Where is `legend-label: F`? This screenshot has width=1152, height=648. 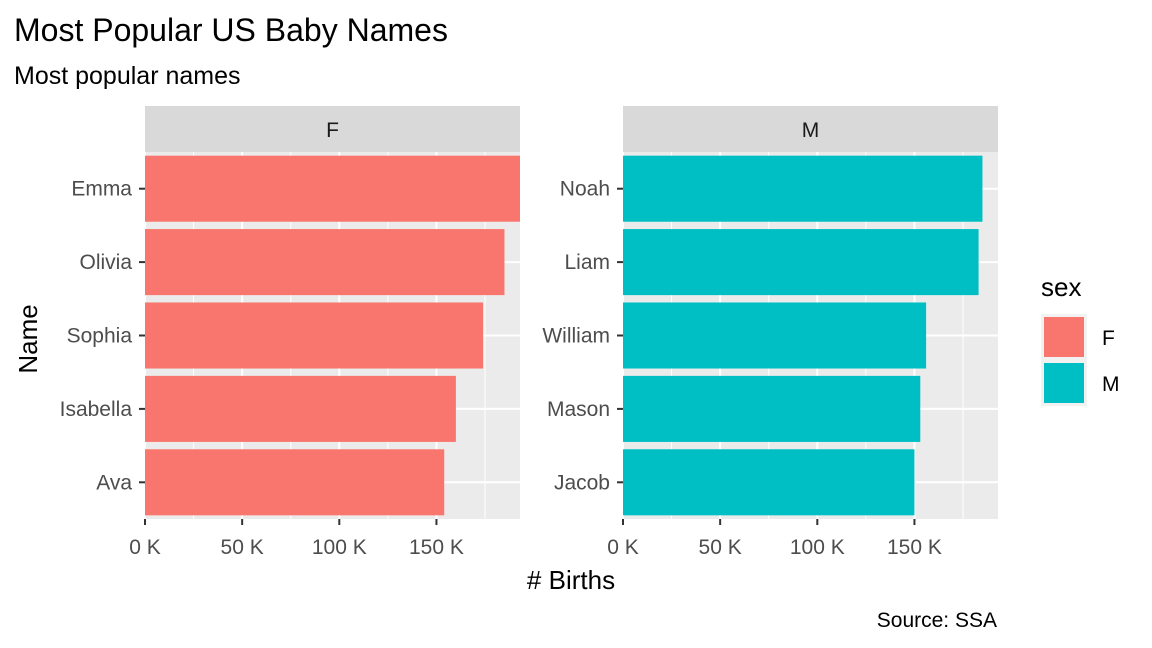
legend-label: F is located at coordinates (1108, 338).